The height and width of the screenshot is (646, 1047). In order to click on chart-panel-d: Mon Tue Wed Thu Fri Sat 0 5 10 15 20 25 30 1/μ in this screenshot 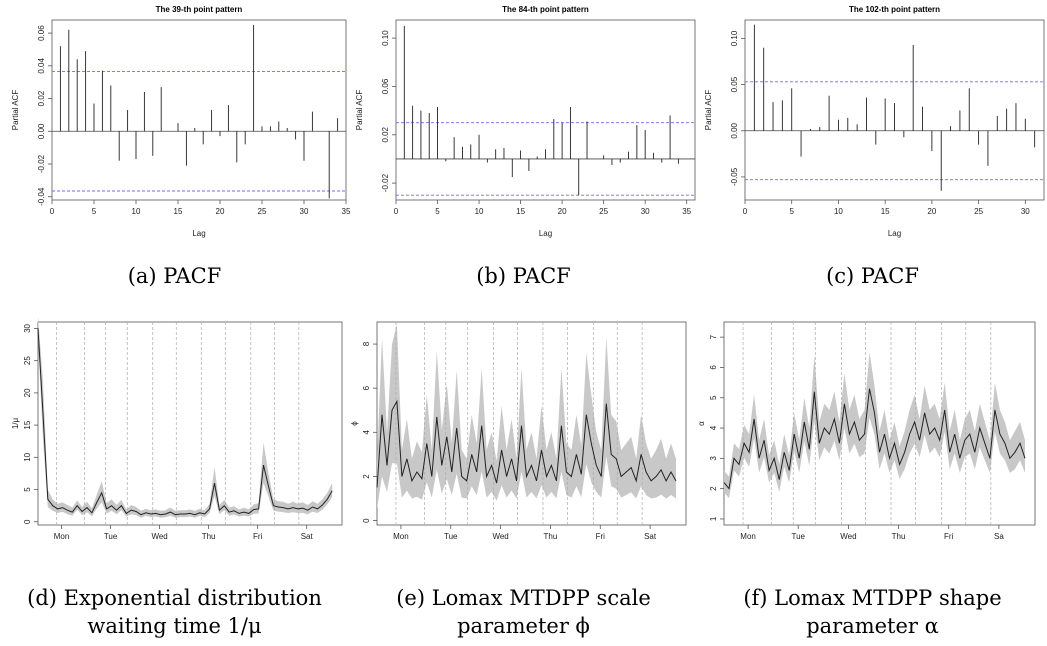, I will do `click(174, 433)`.